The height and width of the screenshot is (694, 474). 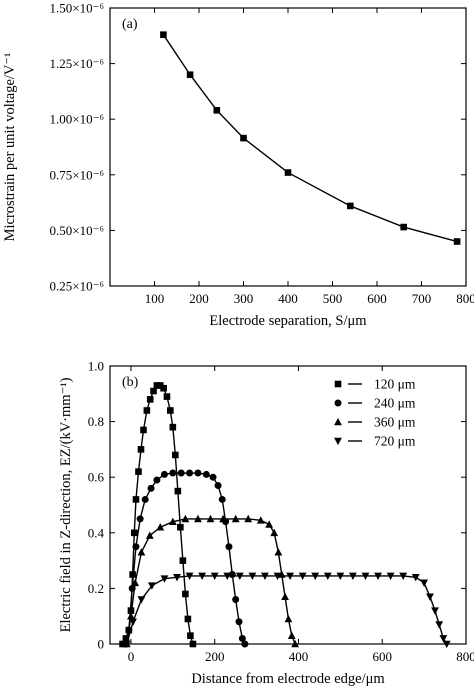 I want to click on y-tick-label: 1.25×10⁻⁶, so click(x=77, y=63).